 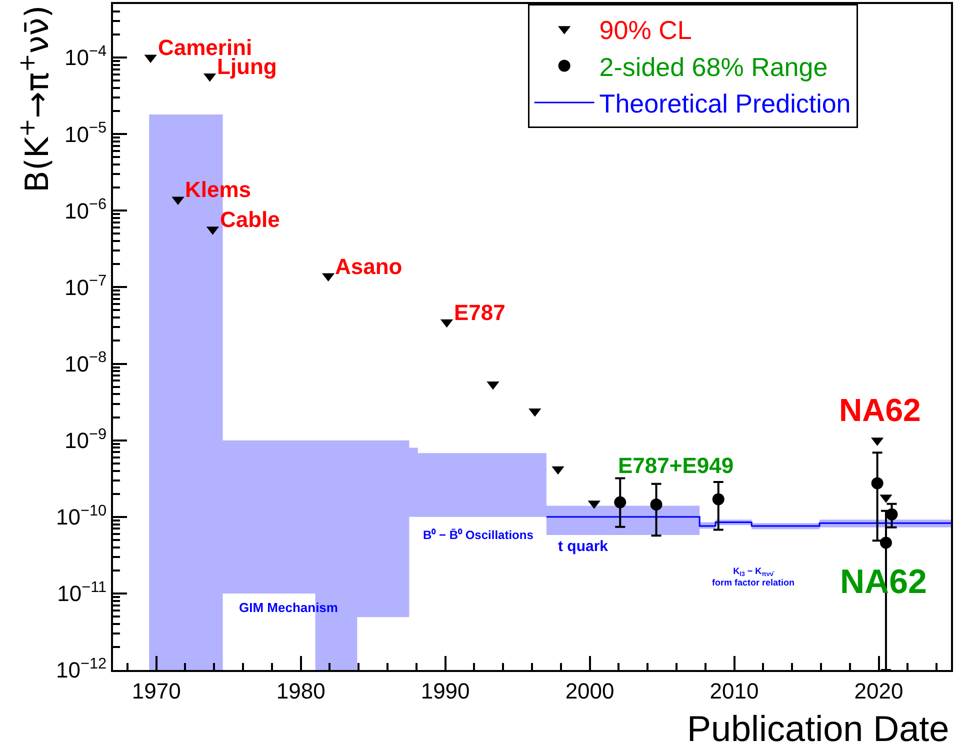 What do you see at coordinates (85, 362) in the screenshot?
I see `y-tick-label: 10$^{−8}$` at bounding box center [85, 362].